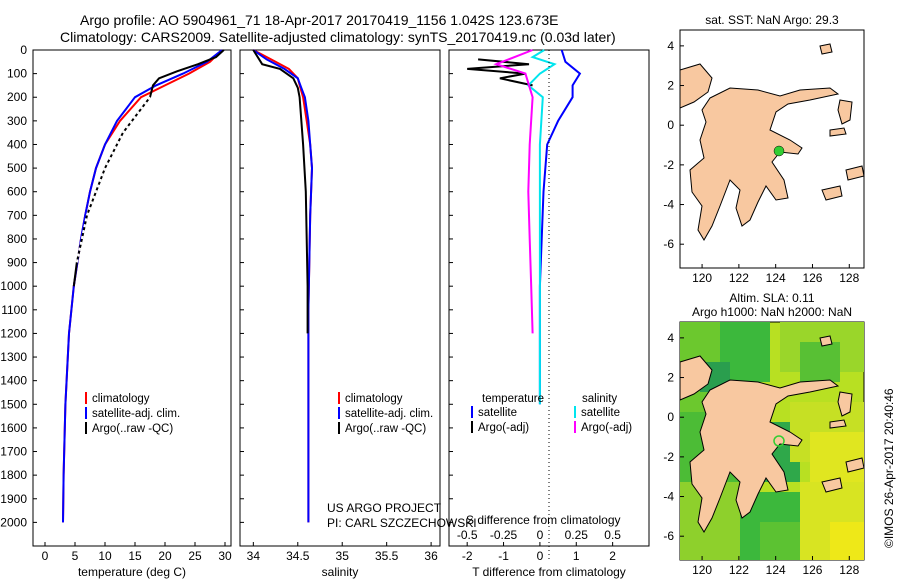 The height and width of the screenshot is (580, 900). I want to click on map-y-tick-label: -6, so click(668, 244).